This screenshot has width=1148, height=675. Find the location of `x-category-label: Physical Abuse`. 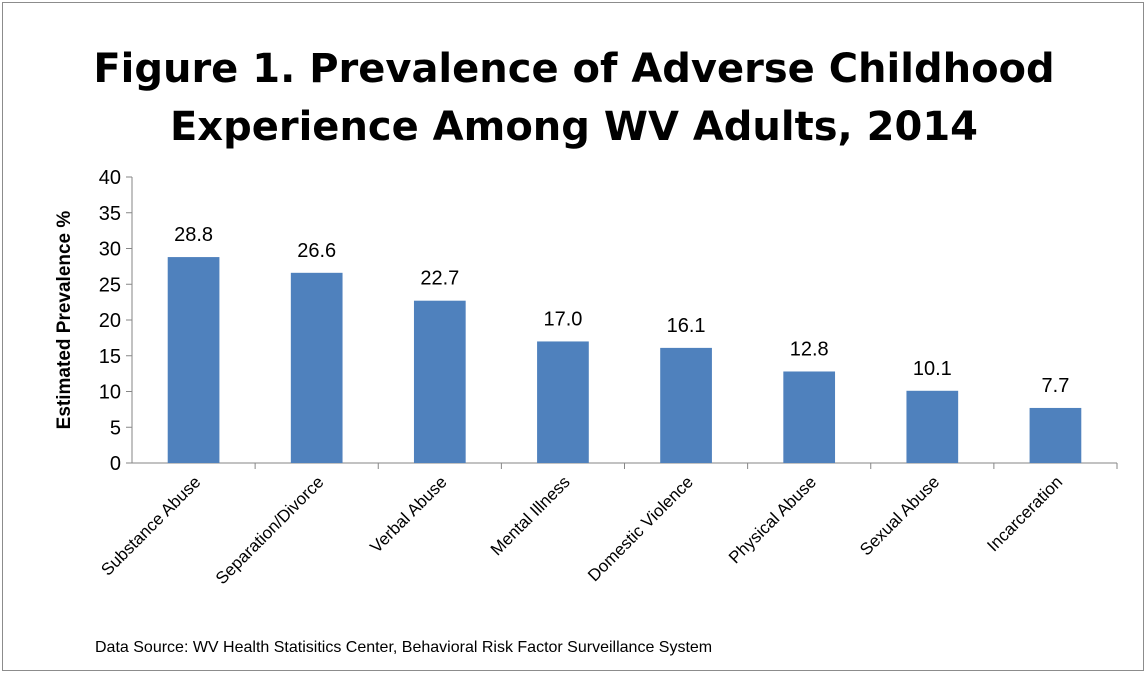

x-category-label: Physical Abuse is located at coordinates (772, 519).